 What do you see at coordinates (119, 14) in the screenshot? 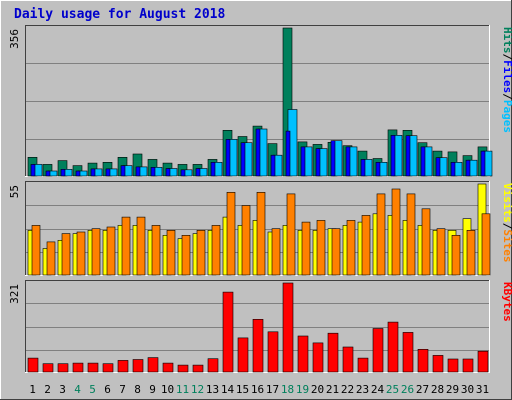
I see `chart-title: Daily usage for August 2018` at bounding box center [119, 14].